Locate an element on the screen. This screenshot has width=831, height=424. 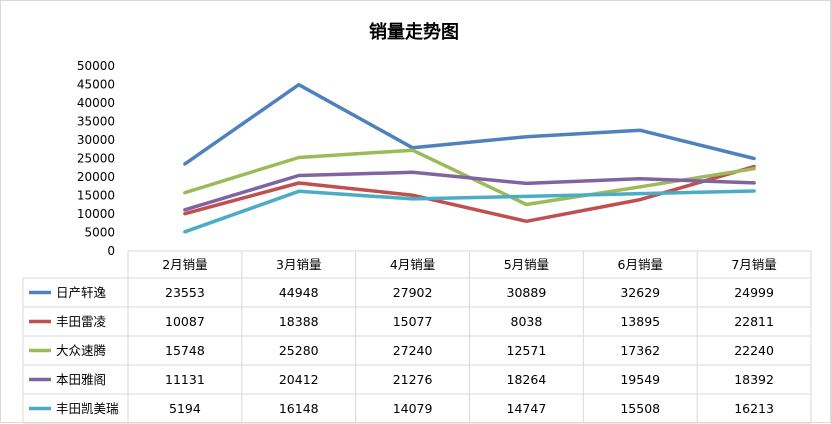
x-category-label: 2月销量 is located at coordinates (184, 264).